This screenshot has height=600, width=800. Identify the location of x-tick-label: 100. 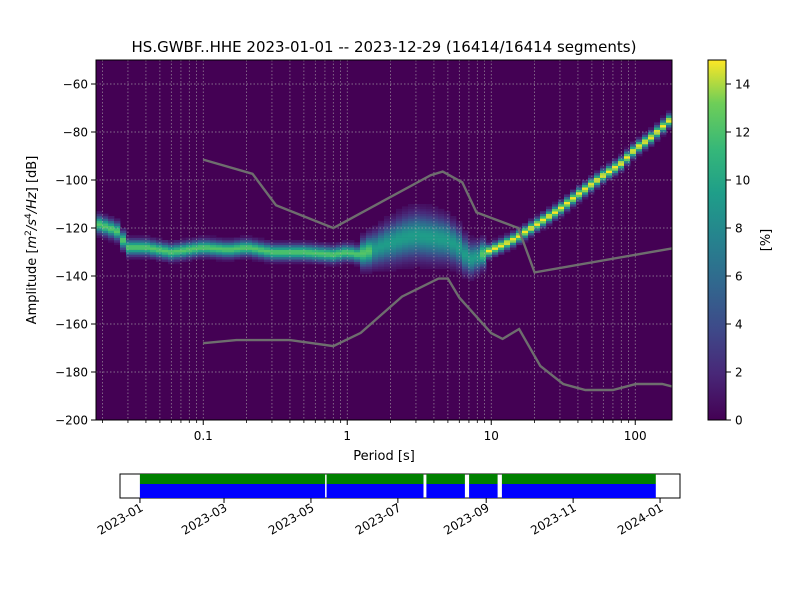
(635, 436).